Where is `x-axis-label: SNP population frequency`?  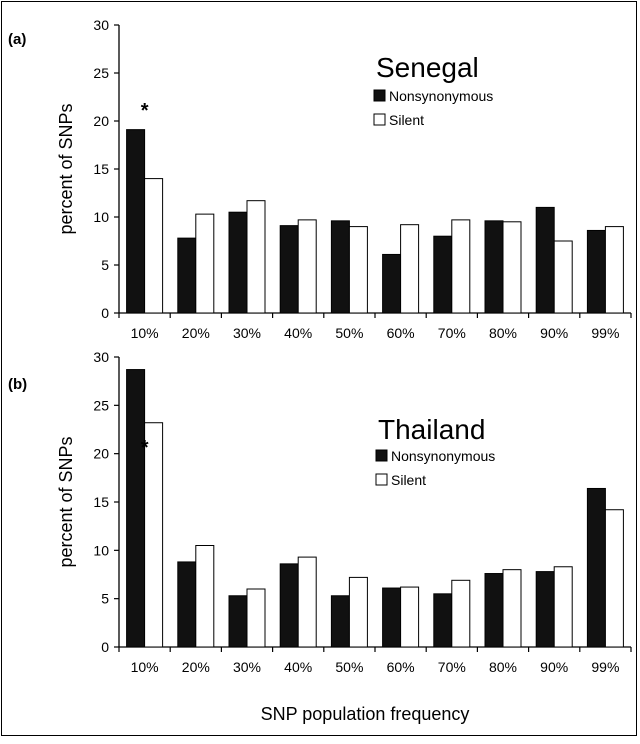 x-axis-label: SNP population frequency is located at coordinates (365, 714).